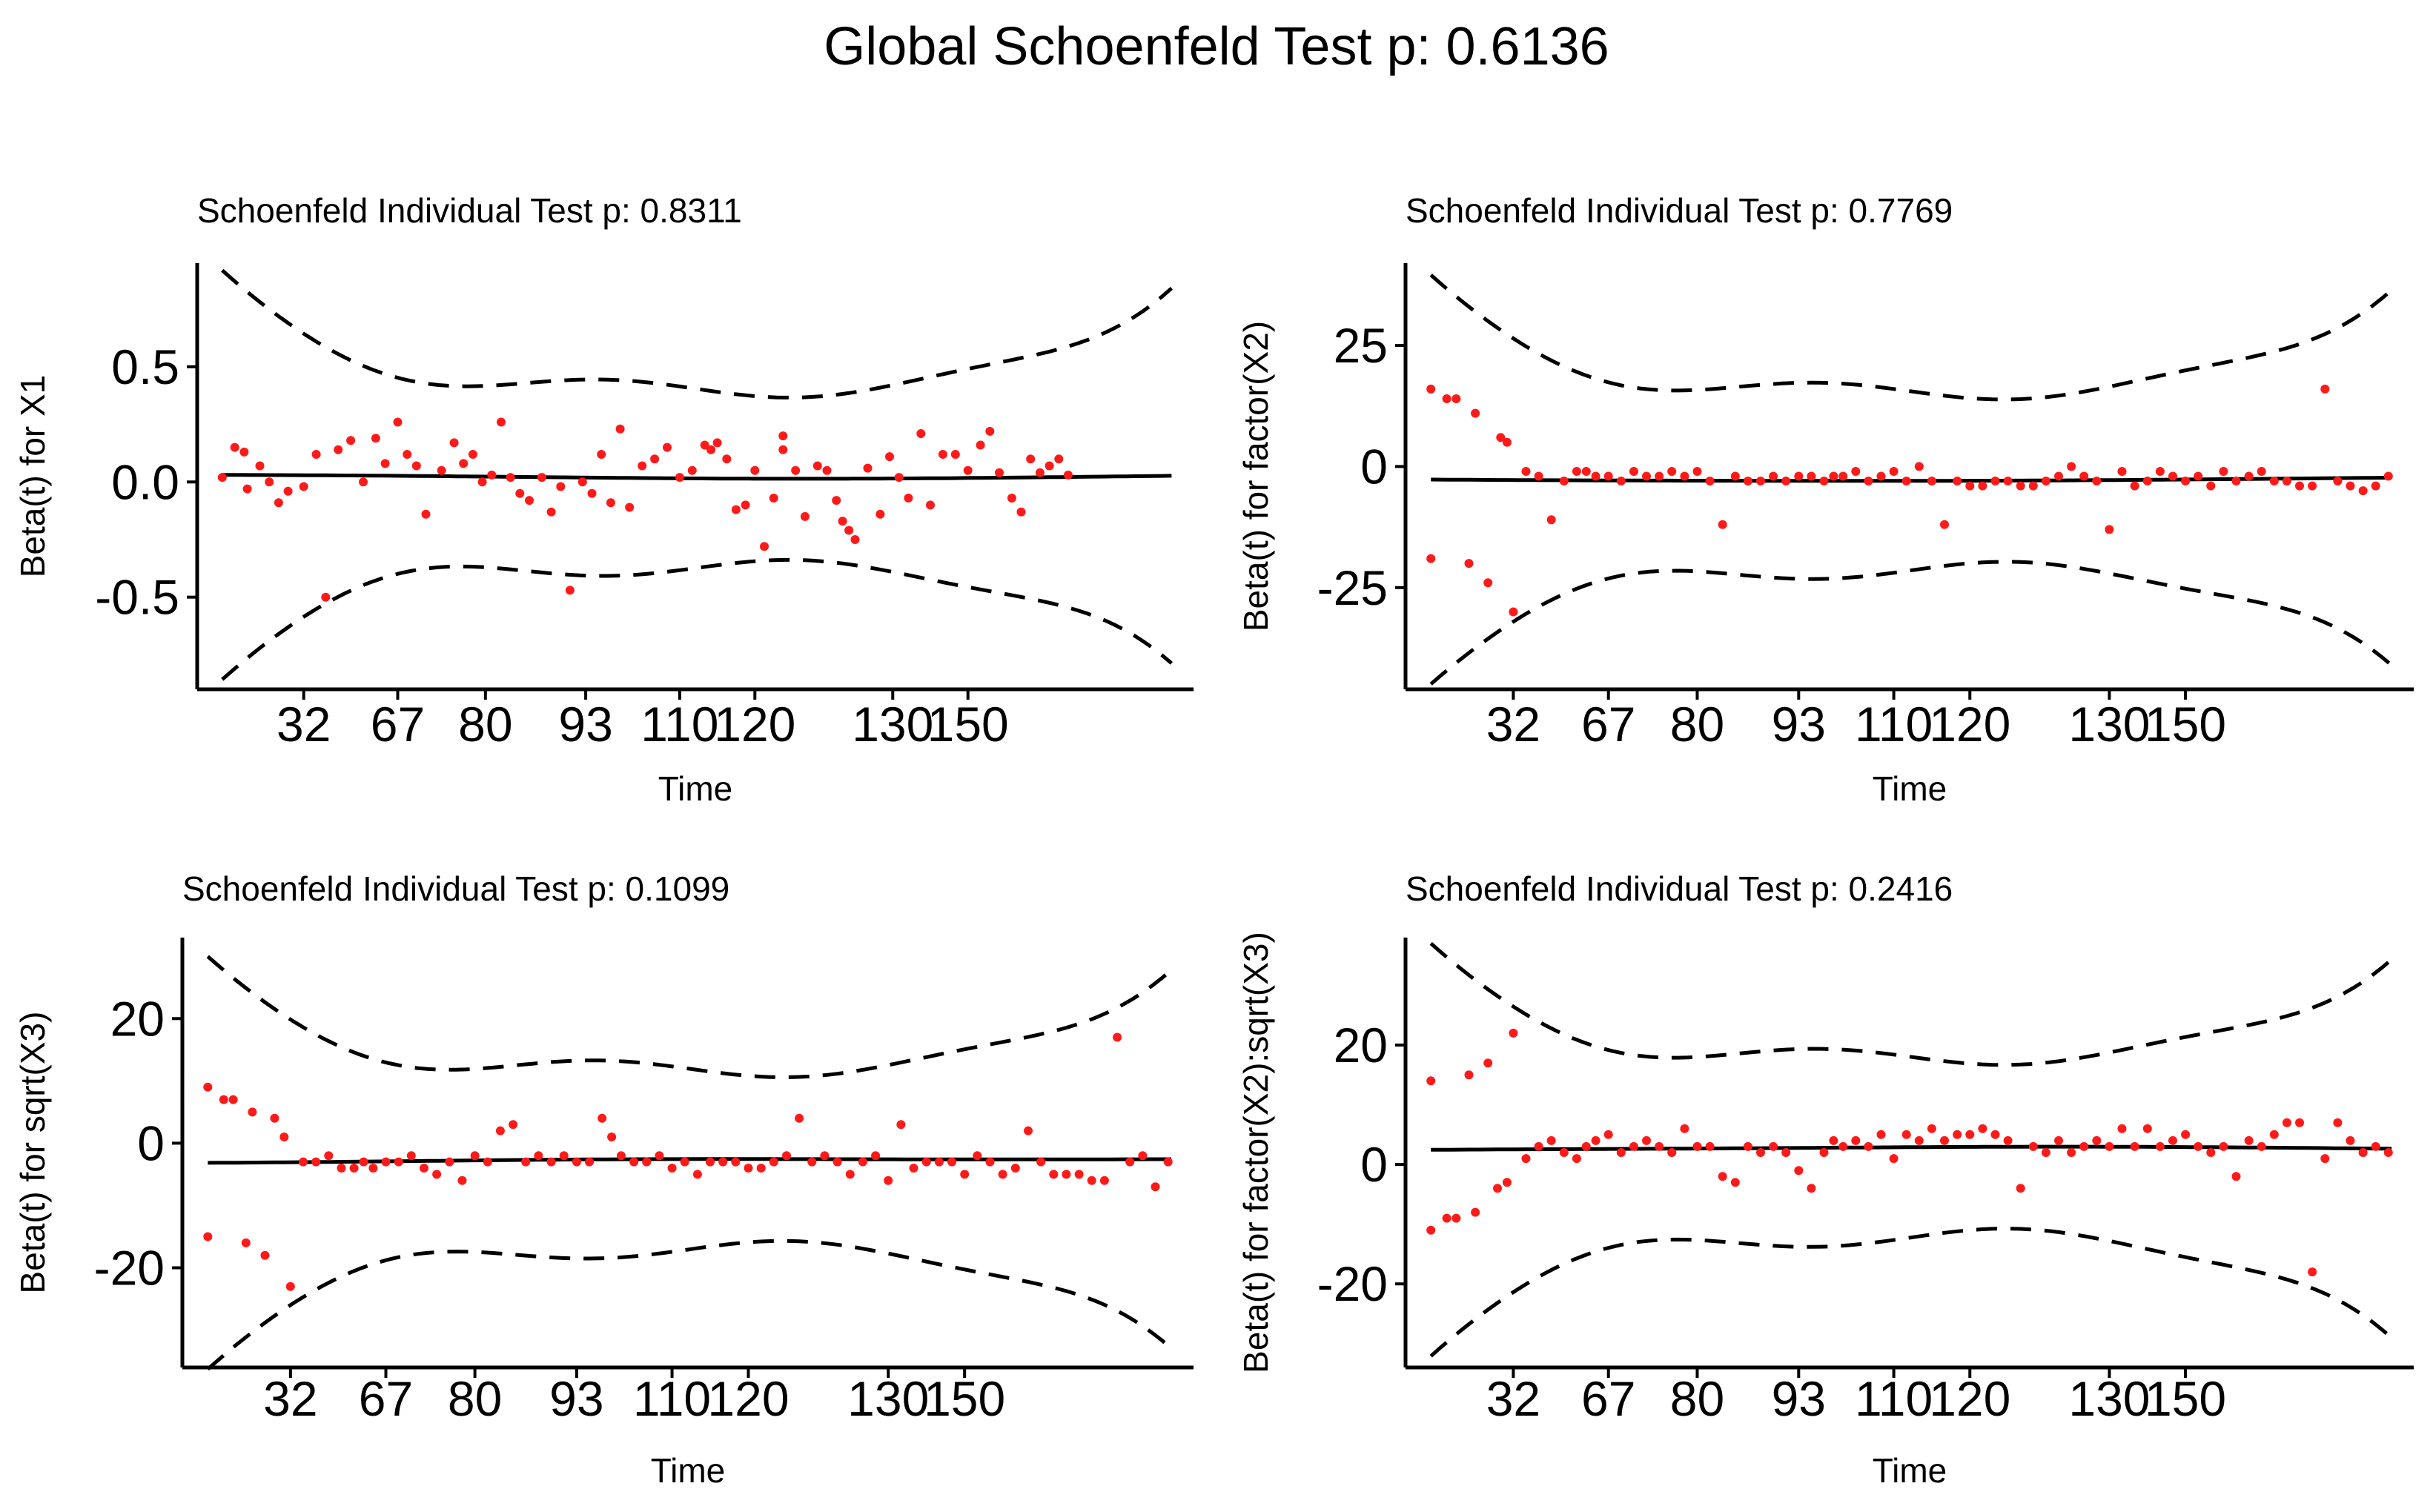 Image resolution: width=2433 pixels, height=1512 pixels. I want to click on x-tick-label: 150, so click(964, 1399).